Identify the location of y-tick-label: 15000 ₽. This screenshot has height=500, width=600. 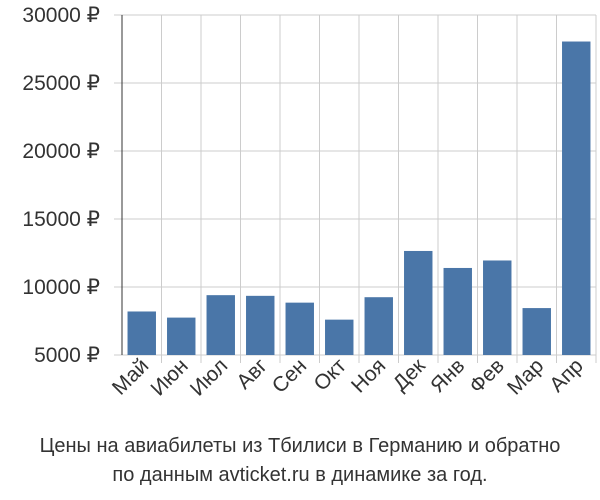
(61, 219).